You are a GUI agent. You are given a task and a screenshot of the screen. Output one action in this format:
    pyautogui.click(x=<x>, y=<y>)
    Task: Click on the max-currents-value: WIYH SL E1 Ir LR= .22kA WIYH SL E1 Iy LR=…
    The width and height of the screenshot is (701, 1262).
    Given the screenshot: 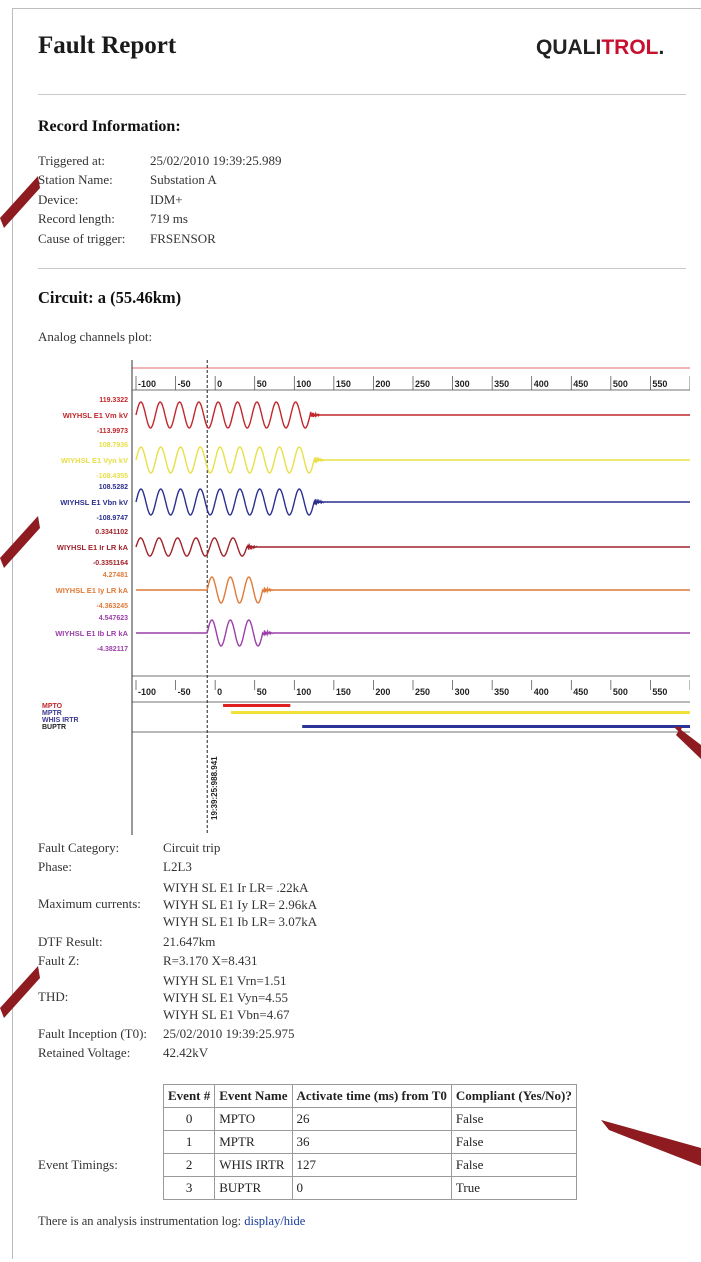 What is the action you would take?
    pyautogui.click(x=240, y=904)
    